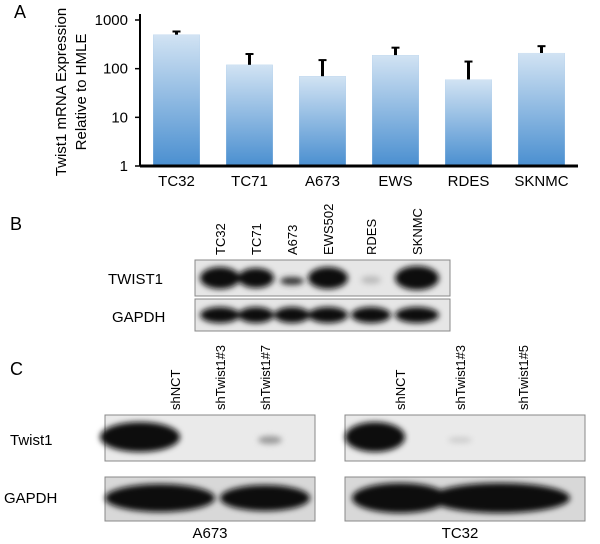 Image resolution: width=600 pixels, height=544 pixels. I want to click on y-axis-label: Relative to HMLE, so click(81, 92).